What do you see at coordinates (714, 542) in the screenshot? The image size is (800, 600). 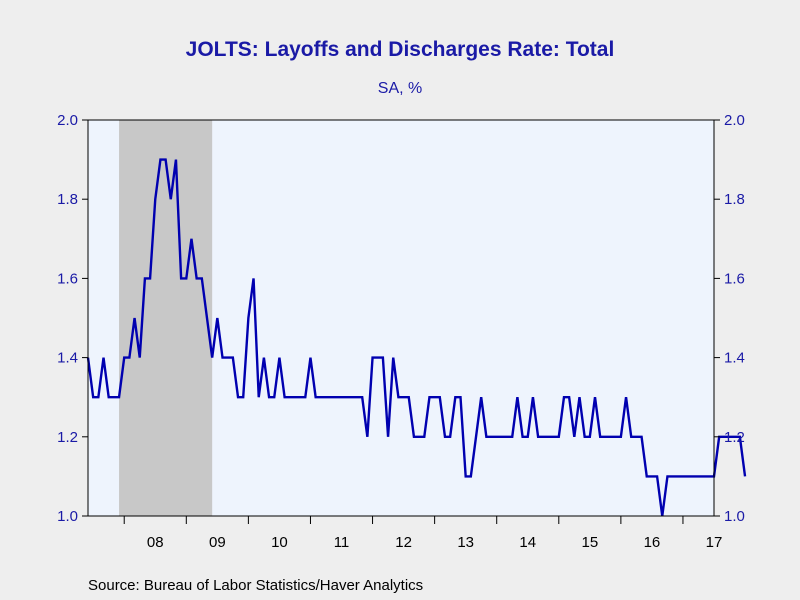 I see `x-tick-label: 17` at bounding box center [714, 542].